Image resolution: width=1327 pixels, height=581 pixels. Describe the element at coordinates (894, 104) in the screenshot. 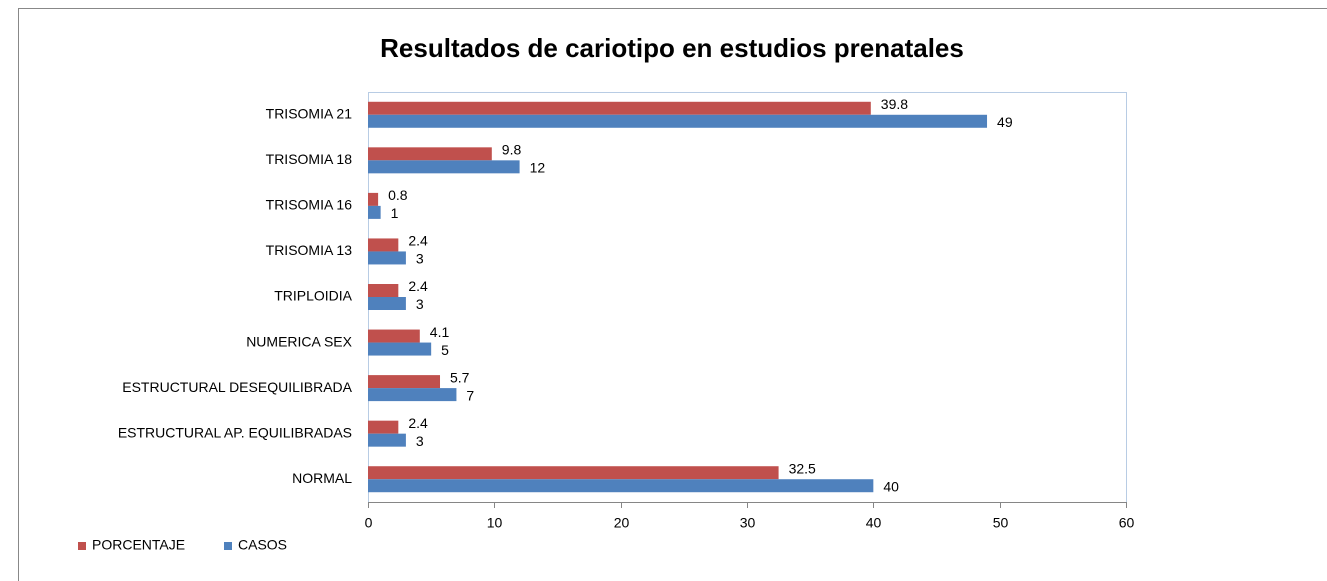

I see `value-label: 39.8` at that location.